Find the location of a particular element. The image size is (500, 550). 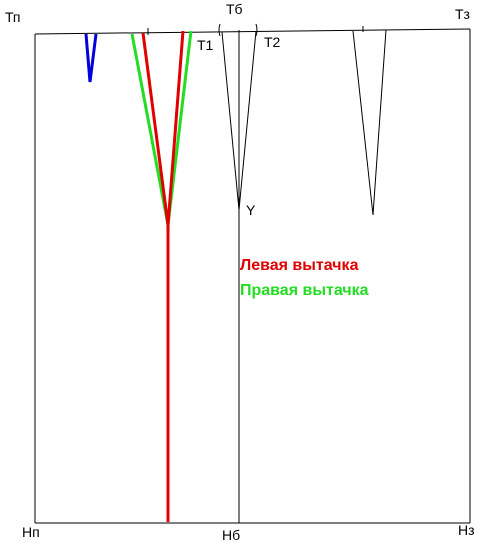

label-tz: Тз is located at coordinates (462, 14).